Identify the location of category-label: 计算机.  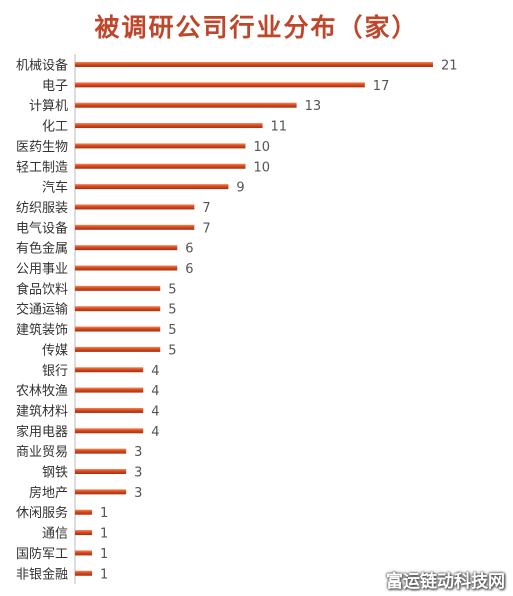
(48, 106).